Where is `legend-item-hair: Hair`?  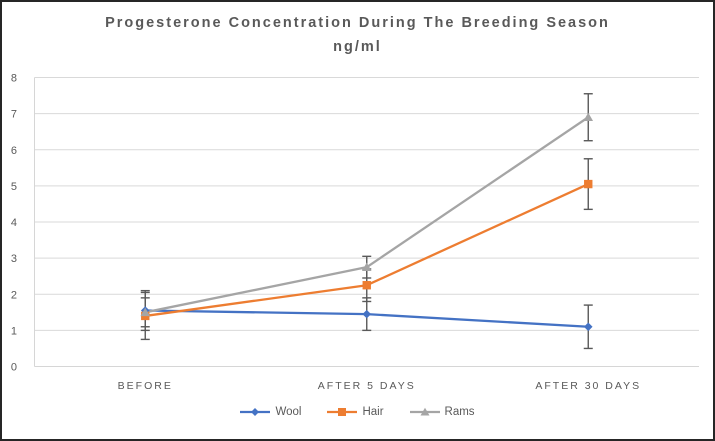 legend-item-hair: Hair is located at coordinates (355, 412).